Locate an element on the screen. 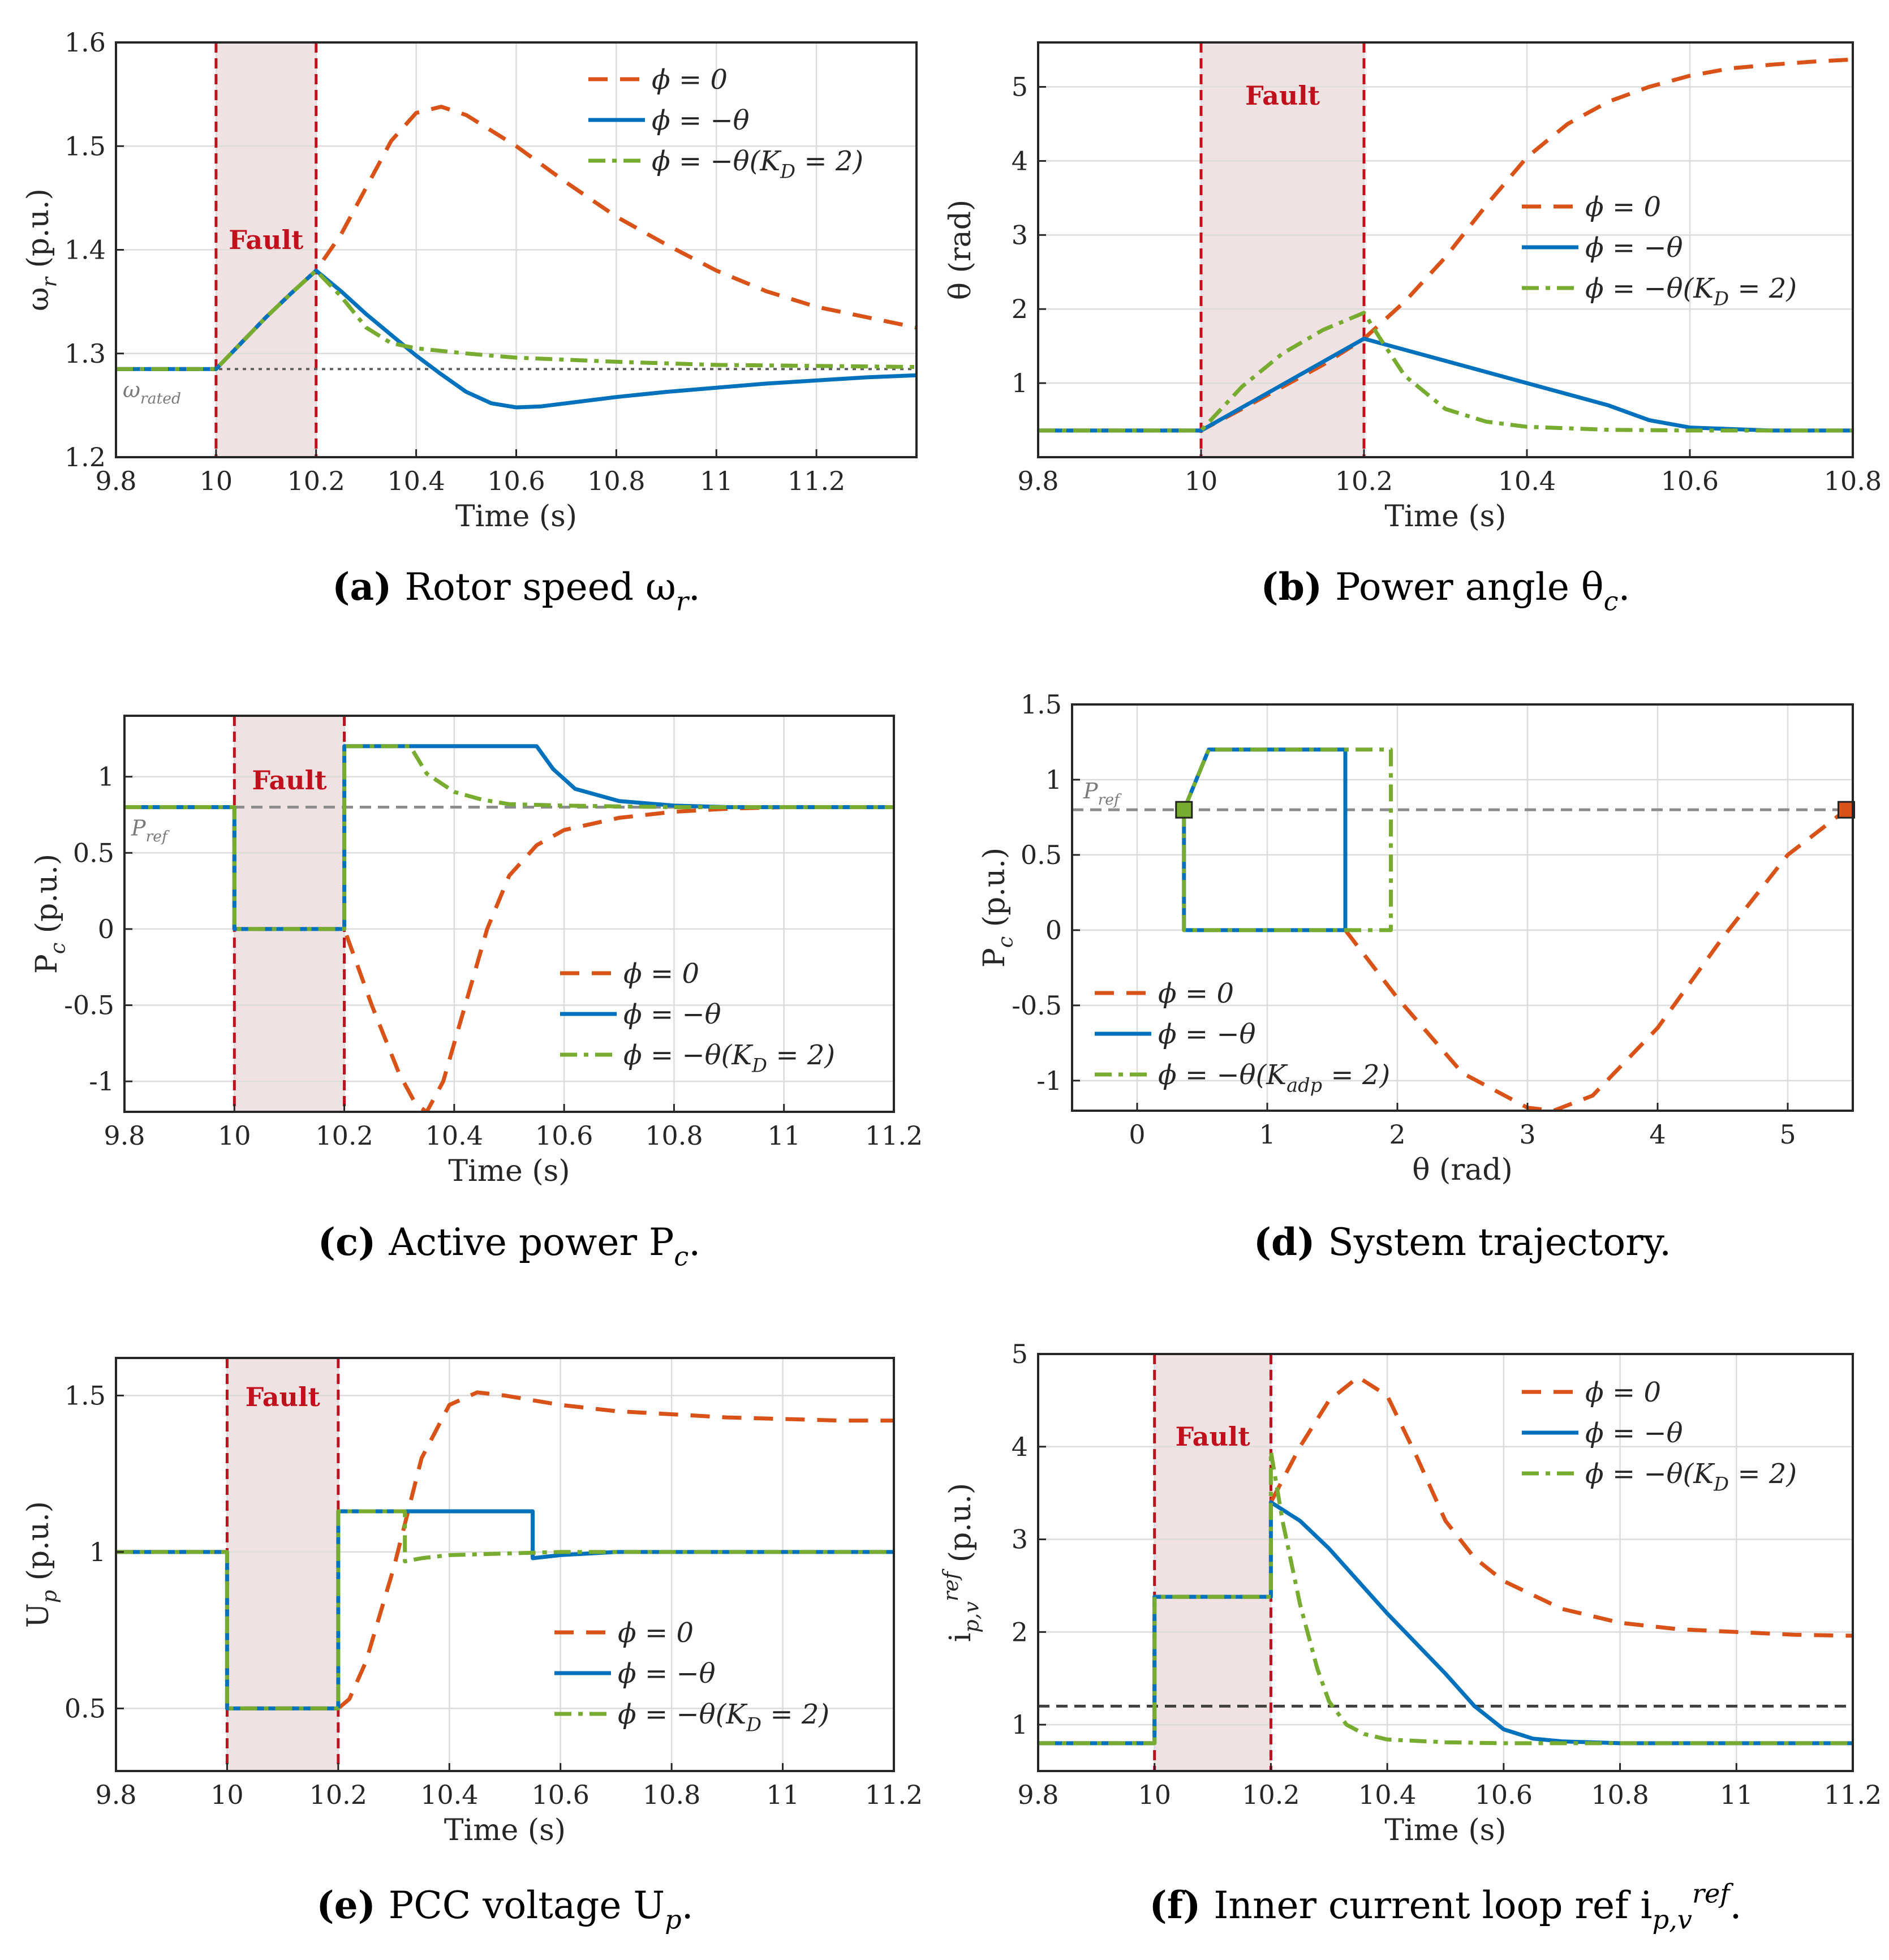 Image resolution: width=1889 pixels, height=1960 pixels. caption-letter: (e) is located at coordinates (352, 1905).